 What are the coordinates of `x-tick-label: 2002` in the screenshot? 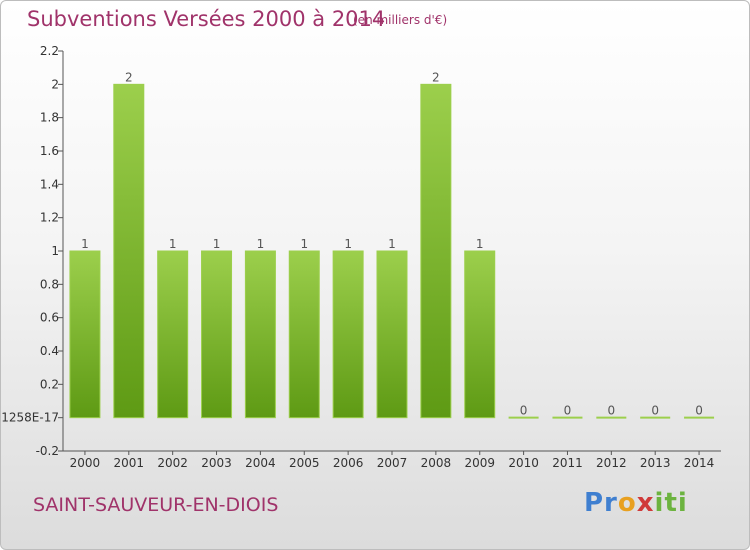 It's located at (172, 463).